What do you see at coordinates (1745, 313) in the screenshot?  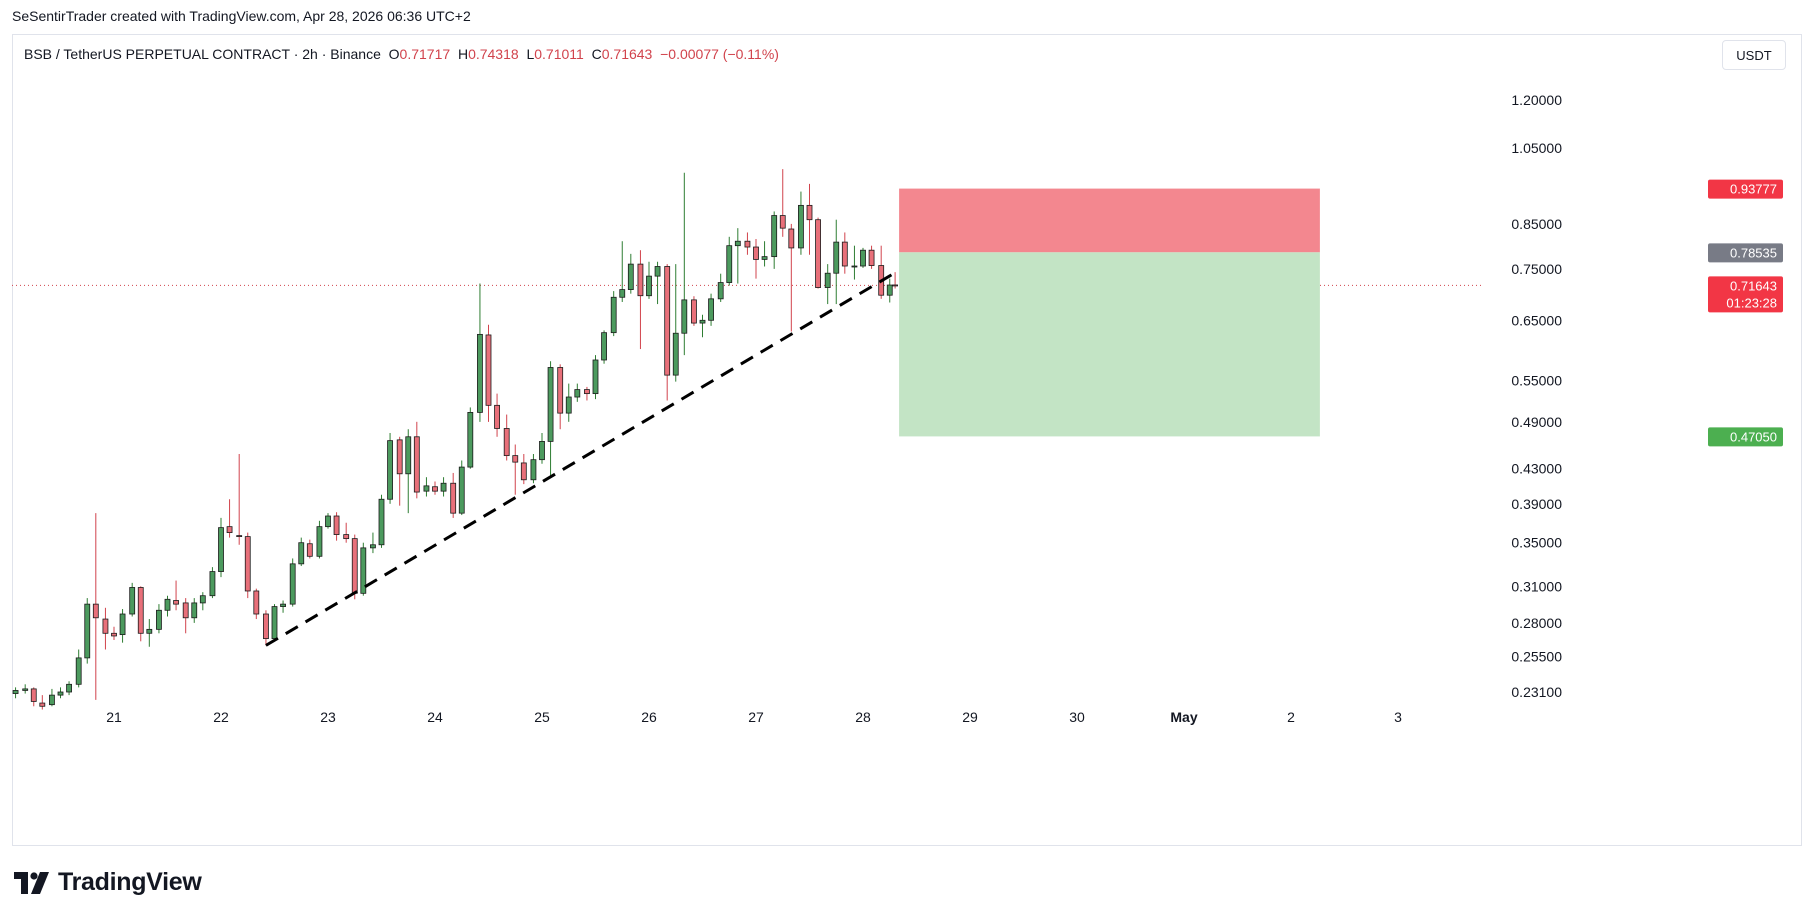 I see `price-badges: 0.93777 0.78535 0.47050 0.71643 01:23:28` at bounding box center [1745, 313].